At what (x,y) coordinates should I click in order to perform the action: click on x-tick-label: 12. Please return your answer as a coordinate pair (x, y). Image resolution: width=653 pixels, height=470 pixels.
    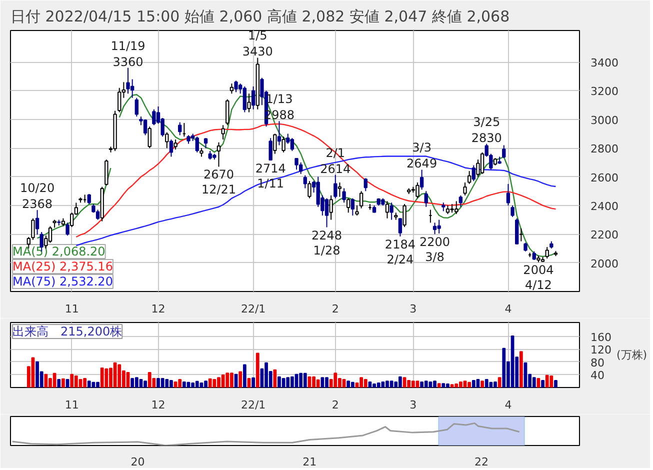
    Looking at the image, I should click on (158, 405).